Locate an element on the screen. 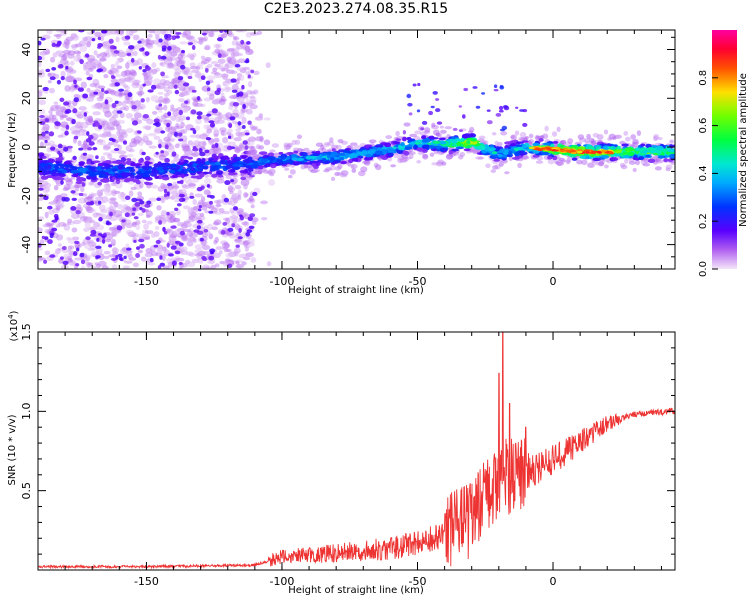 This screenshot has height=604, width=750. heatmap-cell-2093 is located at coordinates (142, 202).